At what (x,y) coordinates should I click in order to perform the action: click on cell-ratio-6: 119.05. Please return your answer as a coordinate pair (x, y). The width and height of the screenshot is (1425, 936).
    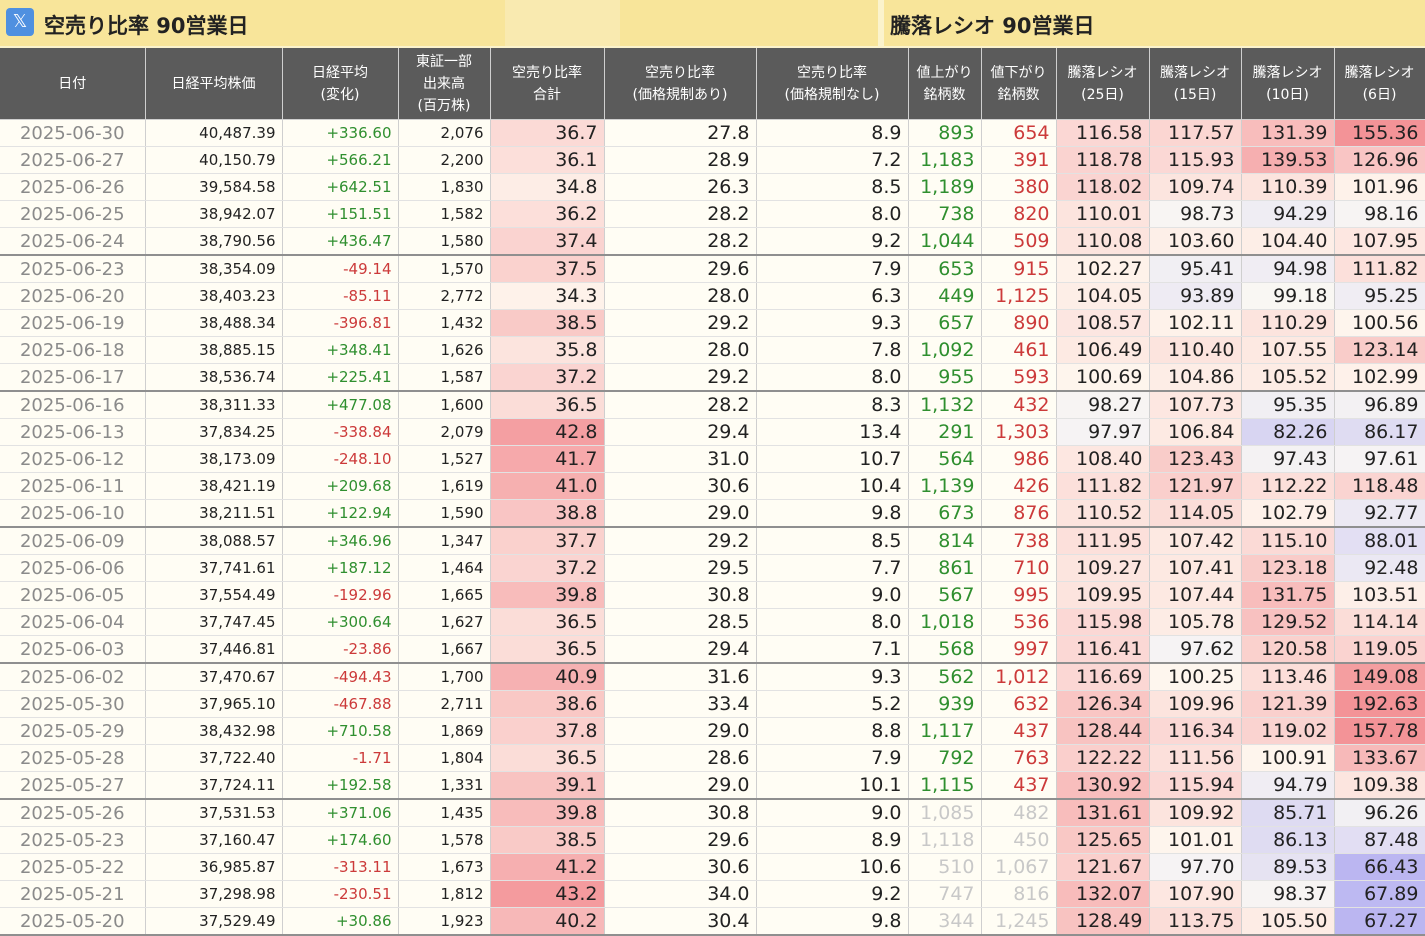
    Looking at the image, I should click on (1379, 649).